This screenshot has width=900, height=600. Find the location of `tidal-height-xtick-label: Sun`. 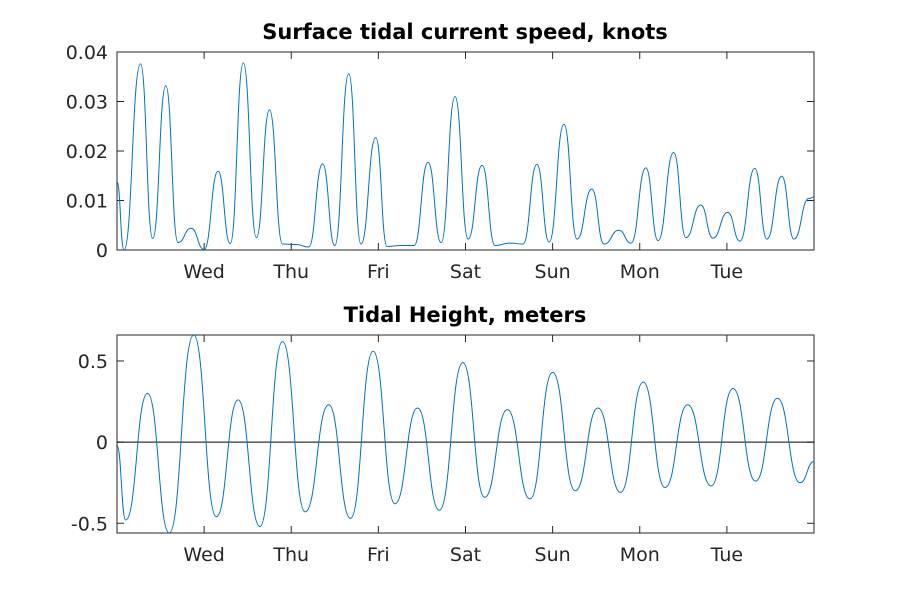

tidal-height-xtick-label: Sun is located at coordinates (553, 555).